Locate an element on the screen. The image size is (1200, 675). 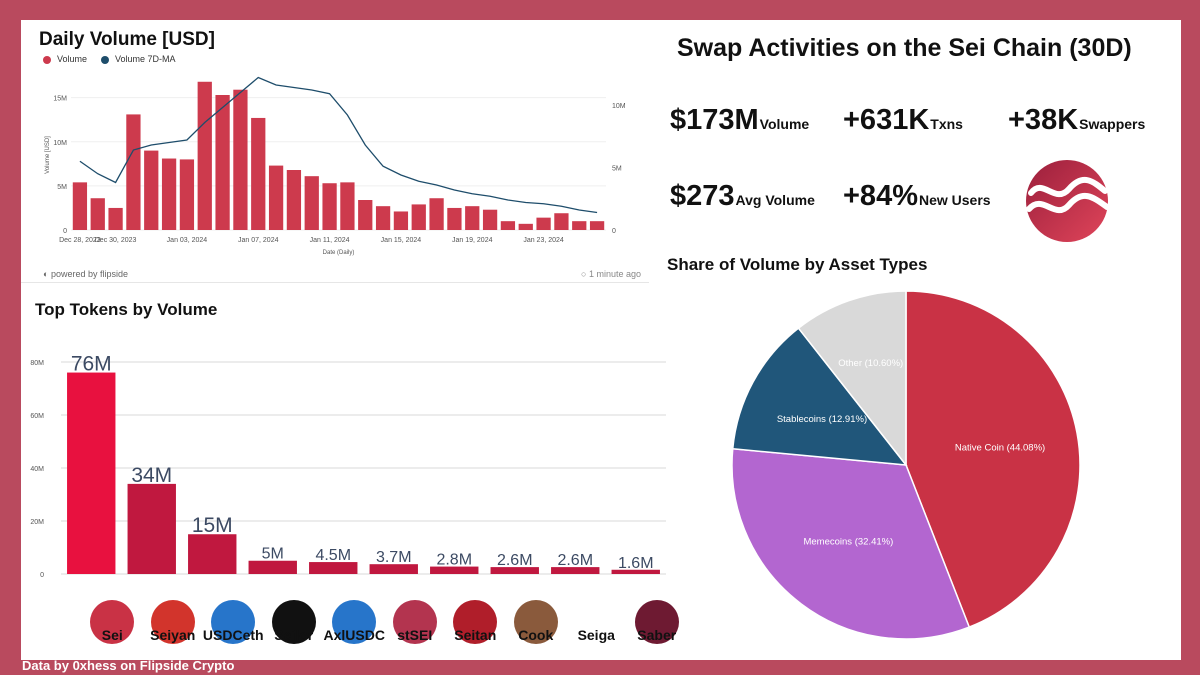
token-value-label: 76M is located at coordinates (91, 364).